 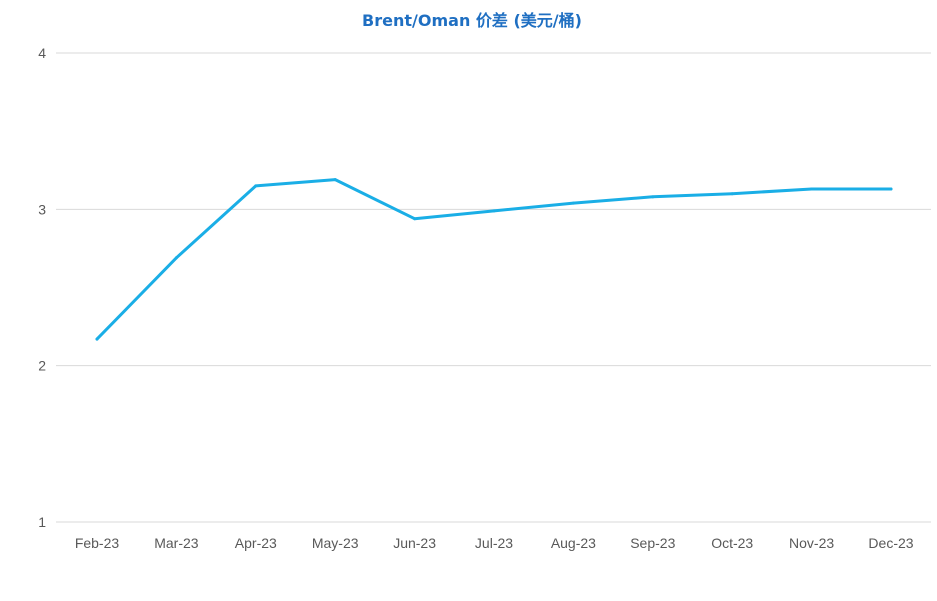 I want to click on x-tick-label: Feb-23, so click(x=97, y=543).